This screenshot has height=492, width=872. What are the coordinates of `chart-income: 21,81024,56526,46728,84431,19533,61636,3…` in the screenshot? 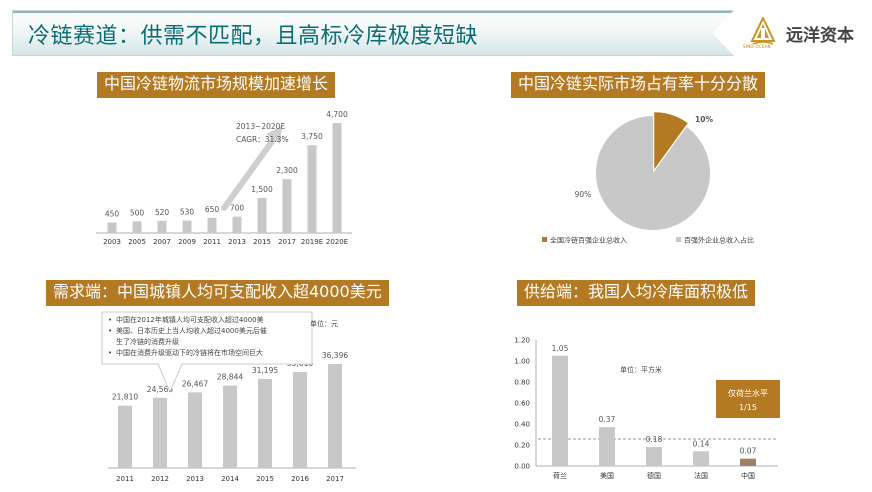 It's located at (228, 397).